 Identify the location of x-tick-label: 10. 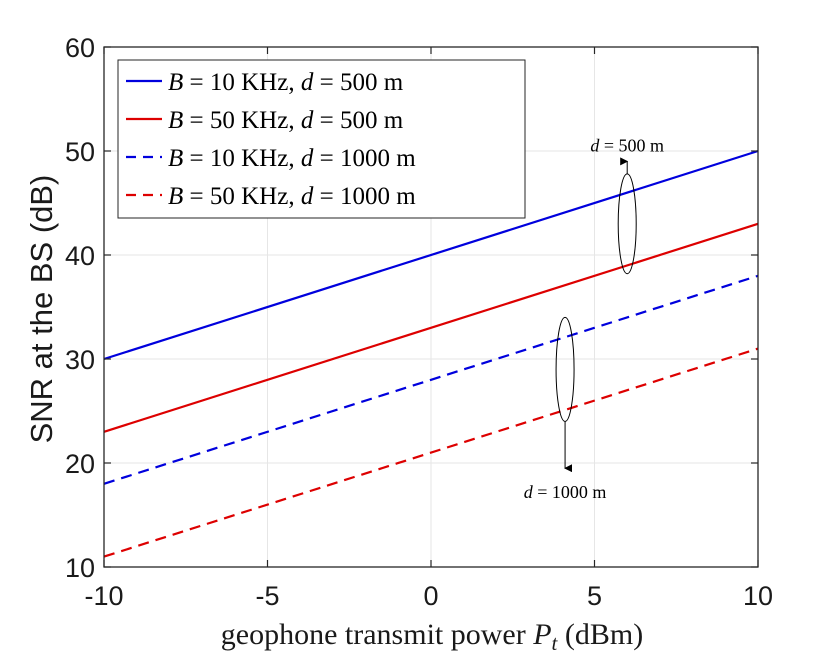
(758, 596).